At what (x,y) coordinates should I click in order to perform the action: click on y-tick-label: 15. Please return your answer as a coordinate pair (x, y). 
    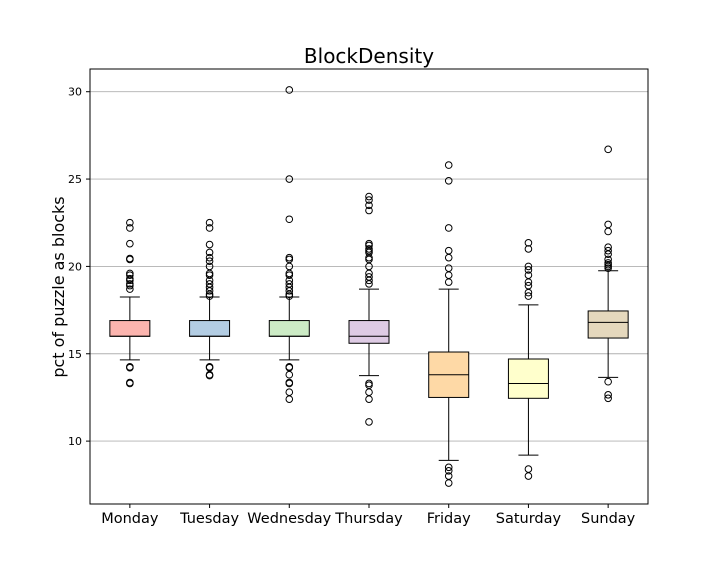
    Looking at the image, I should click on (75, 354).